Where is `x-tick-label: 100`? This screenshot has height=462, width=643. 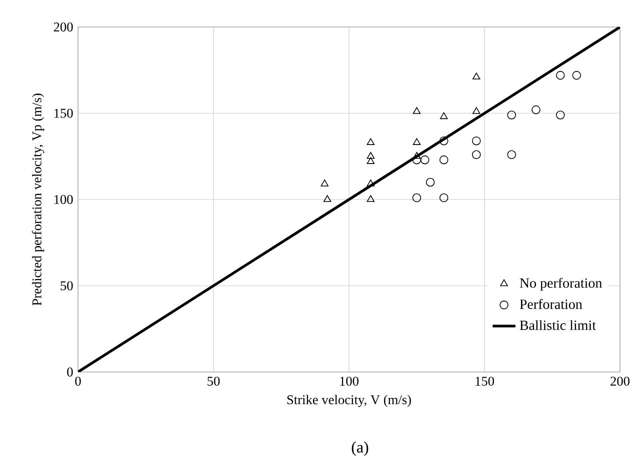 x-tick-label: 100 is located at coordinates (349, 381).